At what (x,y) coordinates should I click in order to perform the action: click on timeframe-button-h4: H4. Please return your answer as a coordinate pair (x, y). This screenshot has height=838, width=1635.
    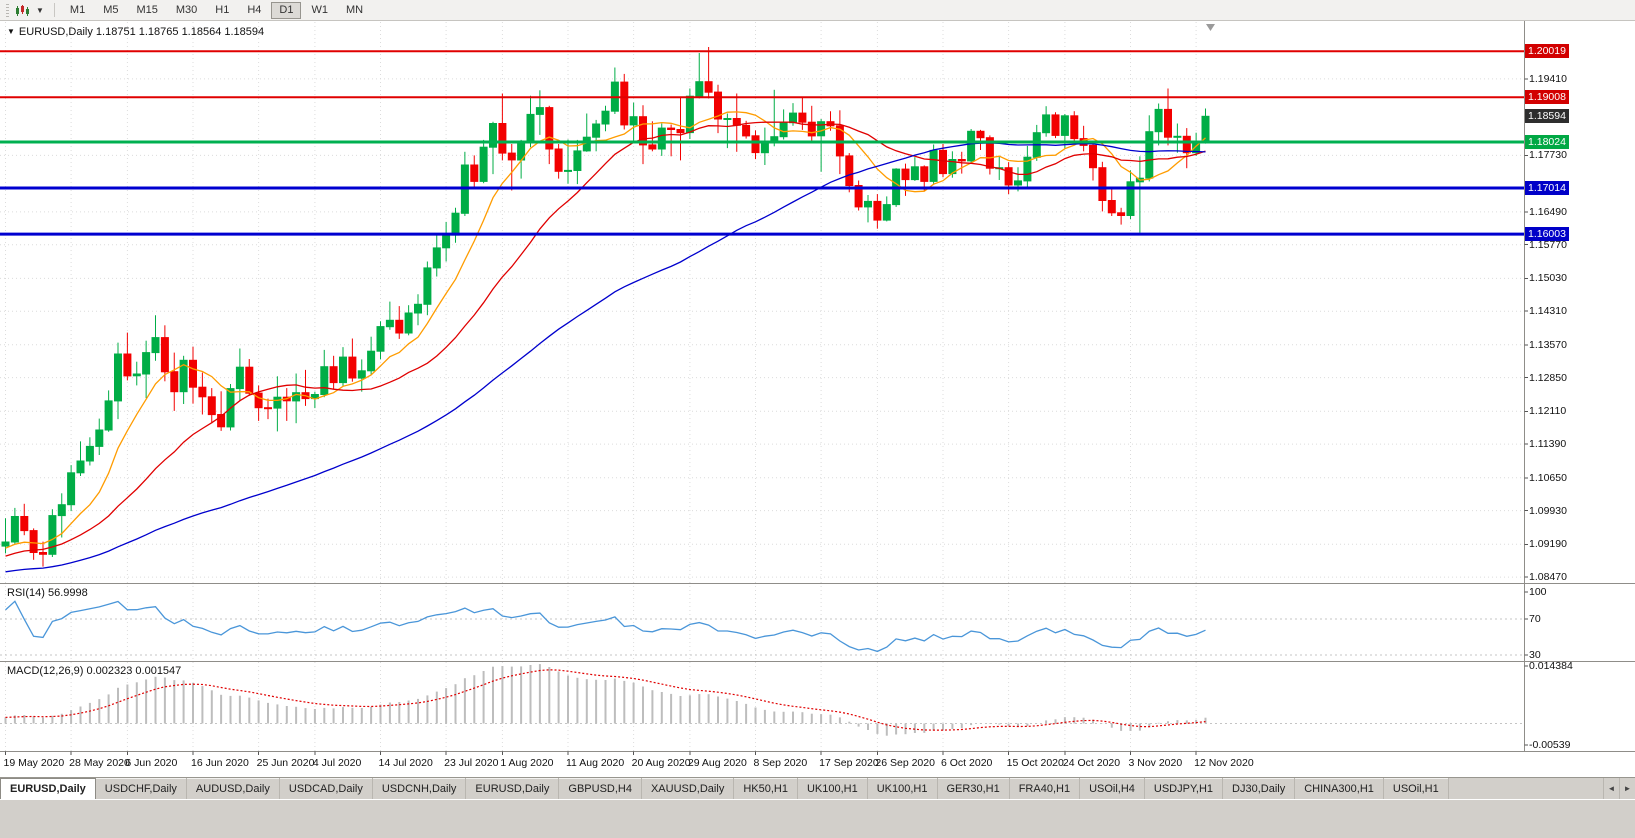
    Looking at the image, I should click on (254, 10).